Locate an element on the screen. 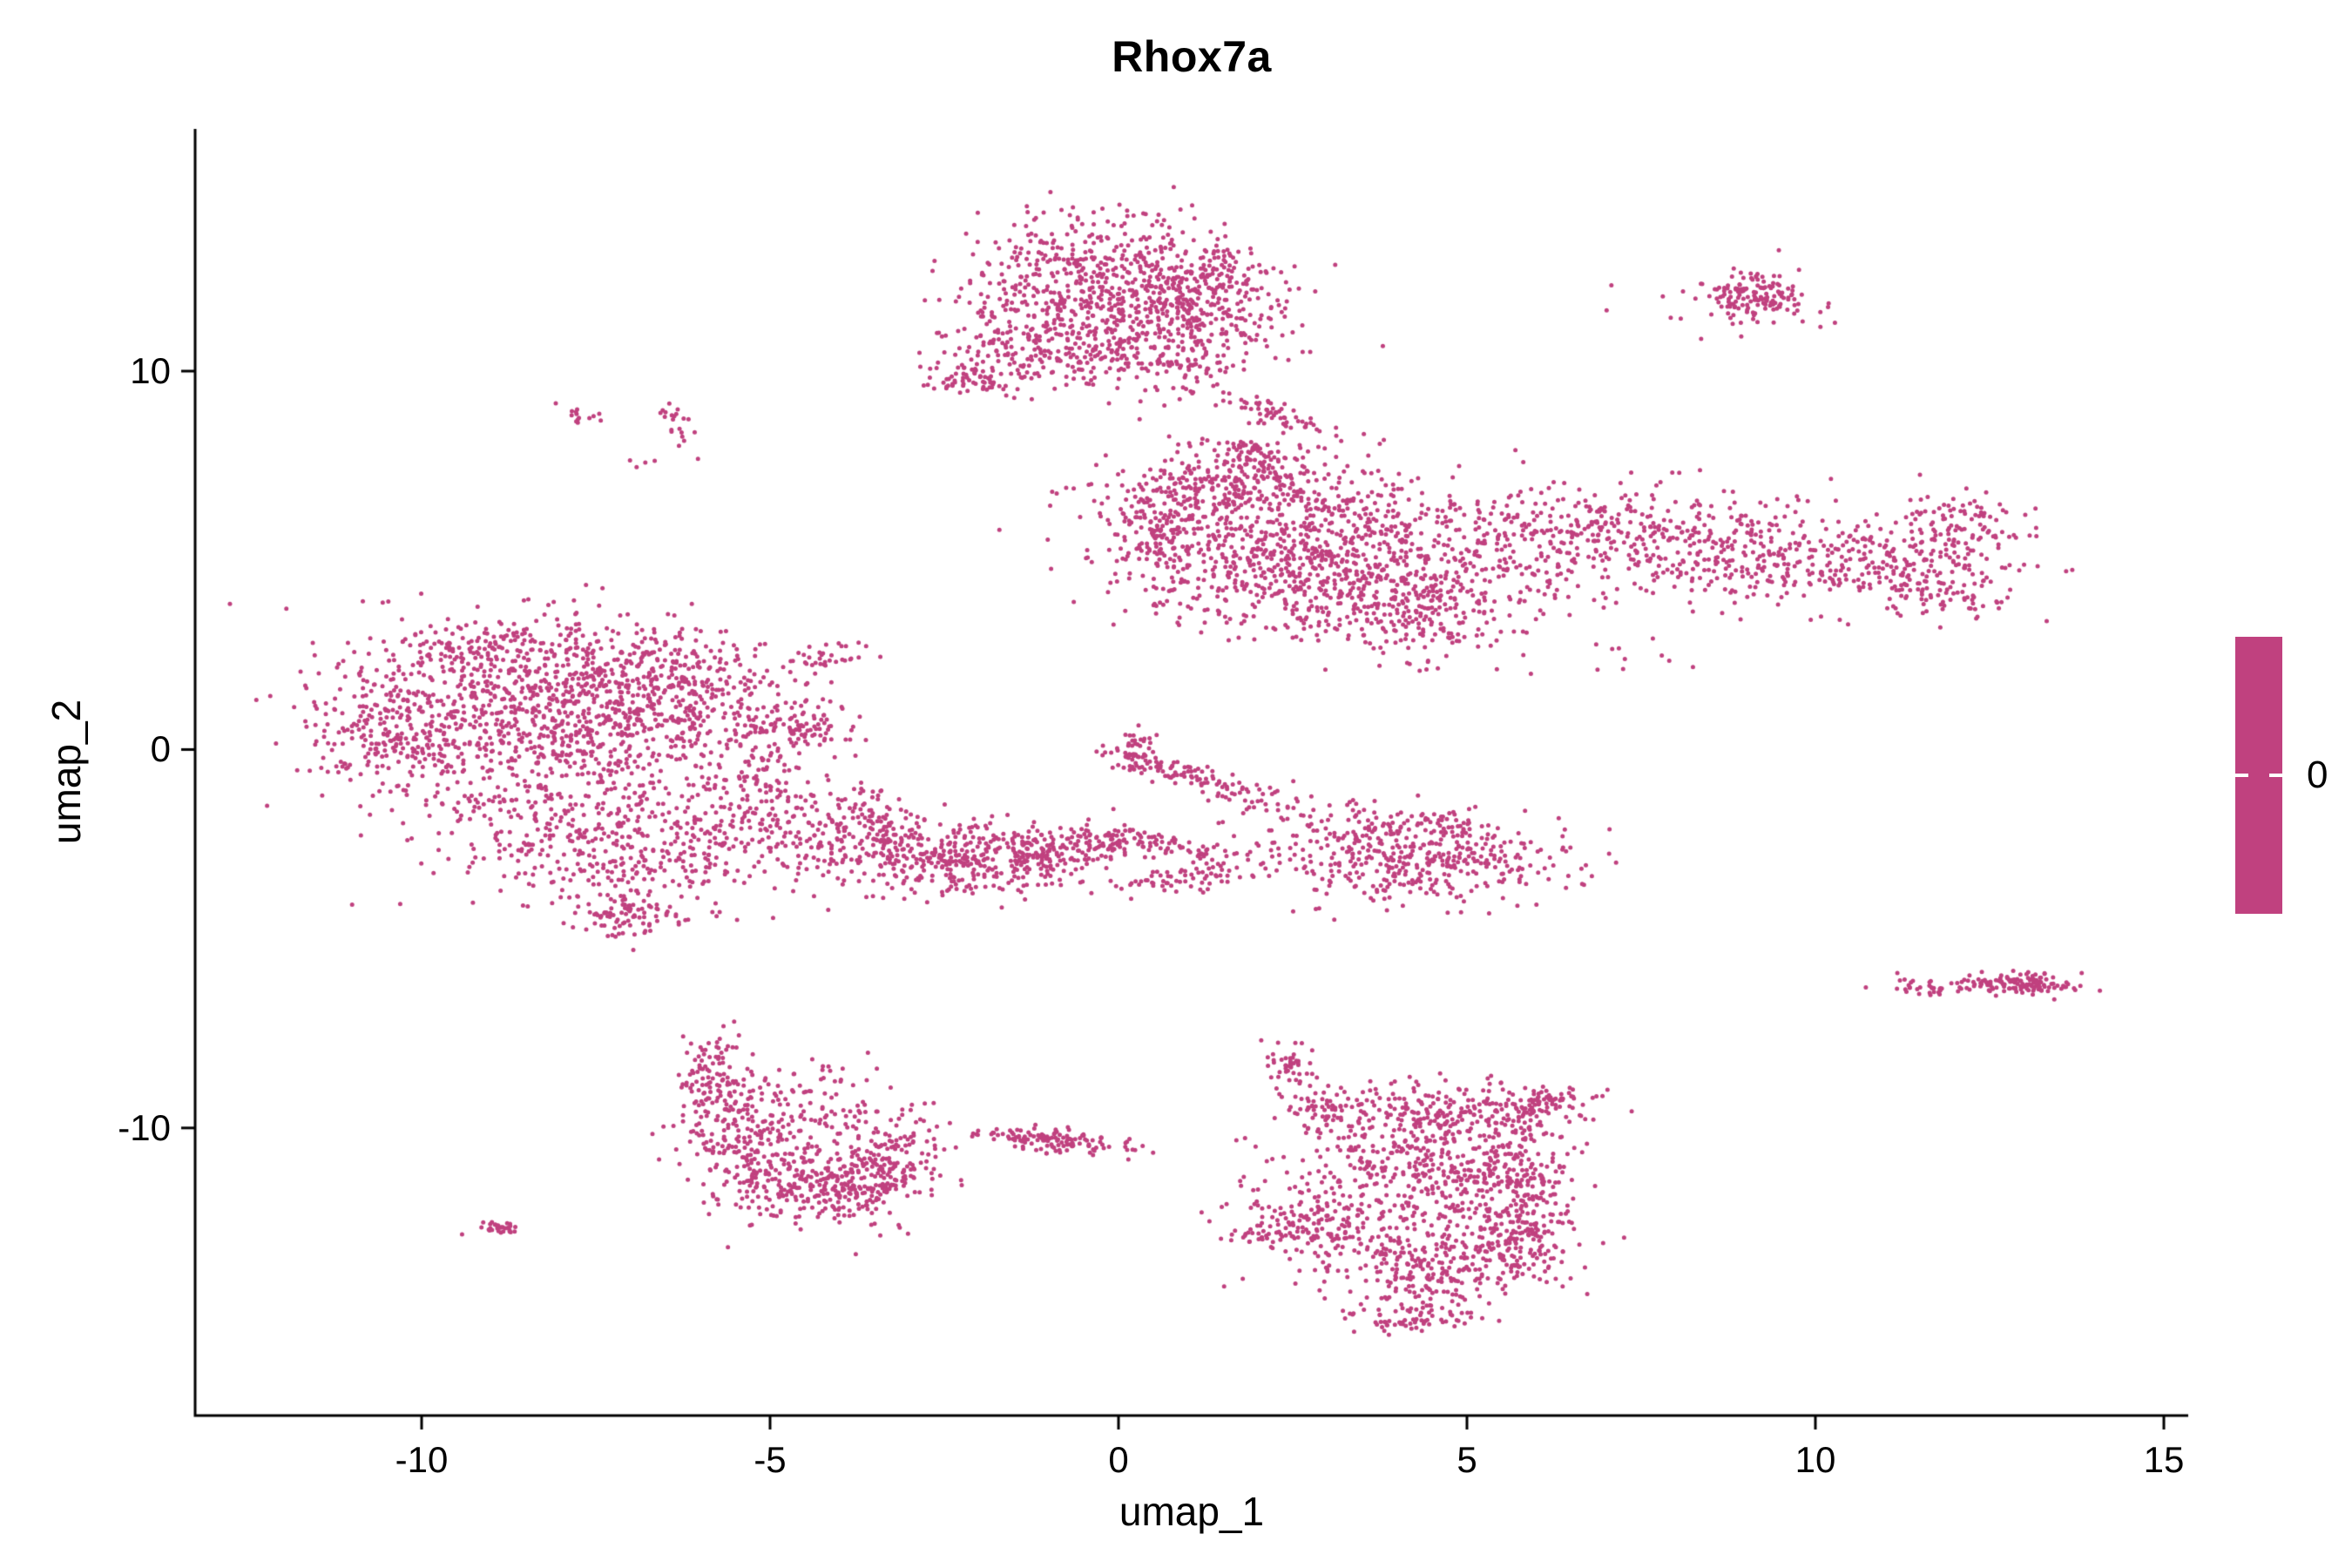 The width and height of the screenshot is (2352, 1568). y-tick-label: -10 is located at coordinates (145, 1127).